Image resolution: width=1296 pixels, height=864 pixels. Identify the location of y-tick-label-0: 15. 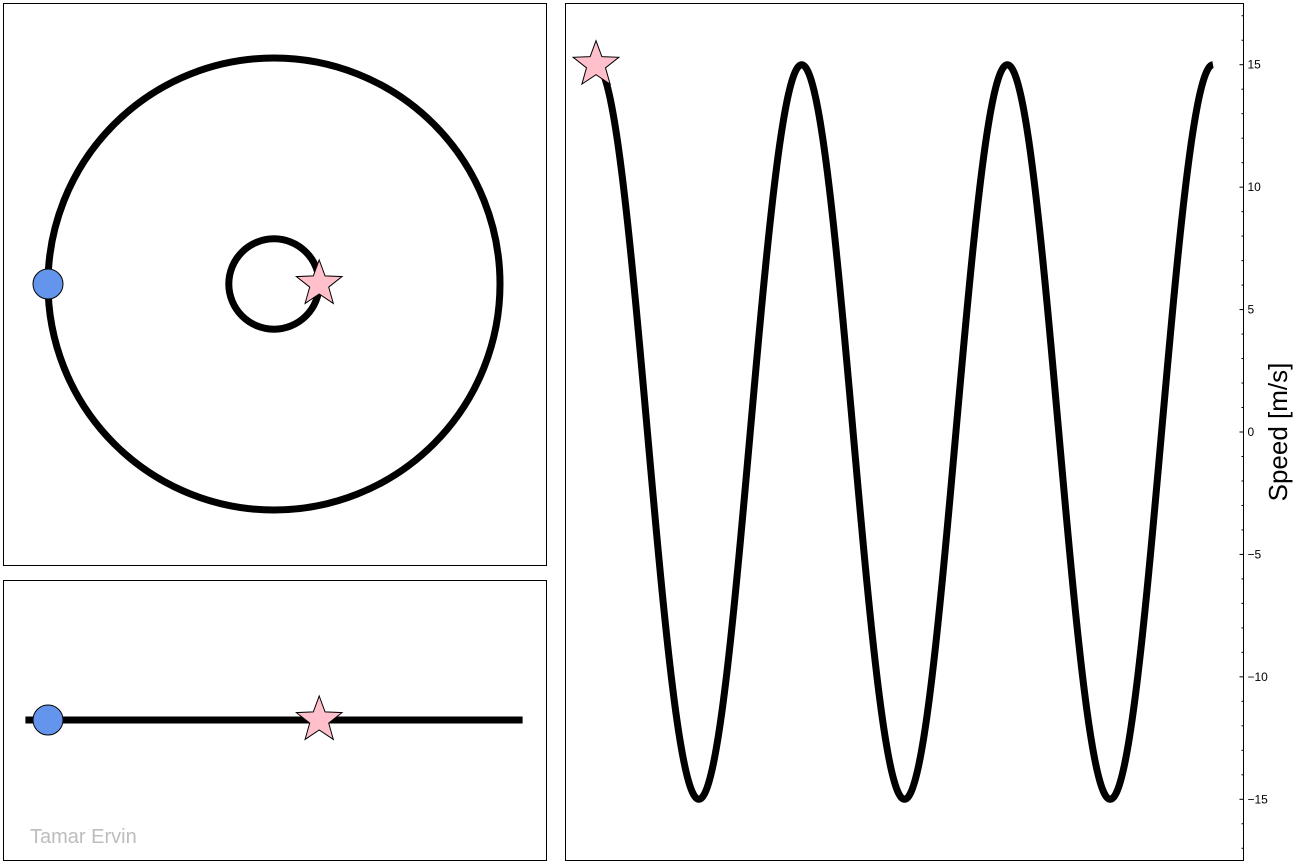
(1255, 65).